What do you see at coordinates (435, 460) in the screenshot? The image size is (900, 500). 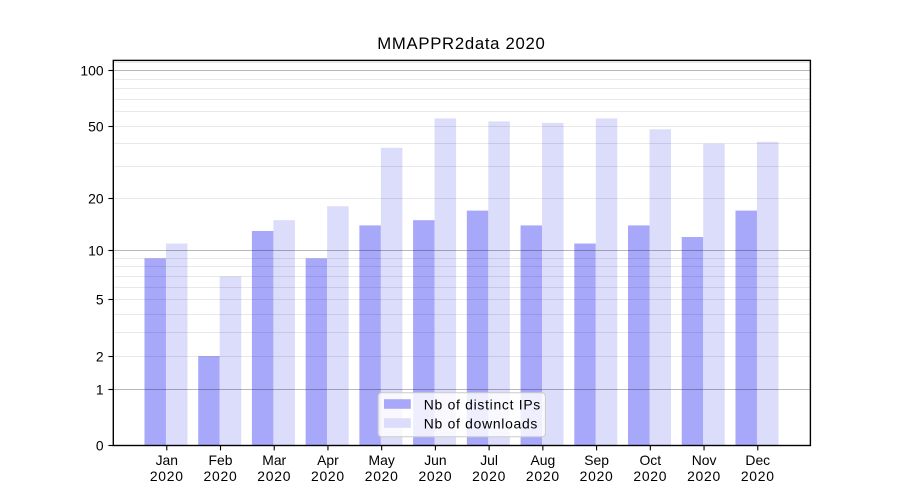 I see `svg-text: Jun` at bounding box center [435, 460].